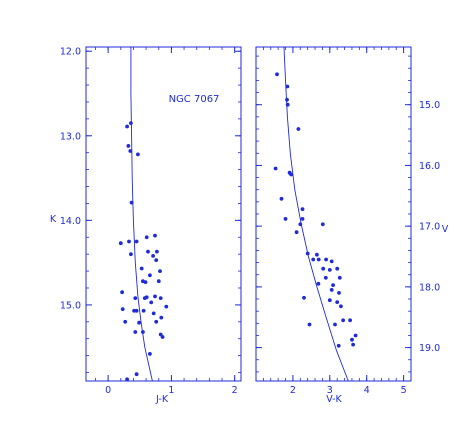 The height and width of the screenshot is (436, 463). What do you see at coordinates (70, 305) in the screenshot?
I see `y-tick-label-left: 15.0` at bounding box center [70, 305].